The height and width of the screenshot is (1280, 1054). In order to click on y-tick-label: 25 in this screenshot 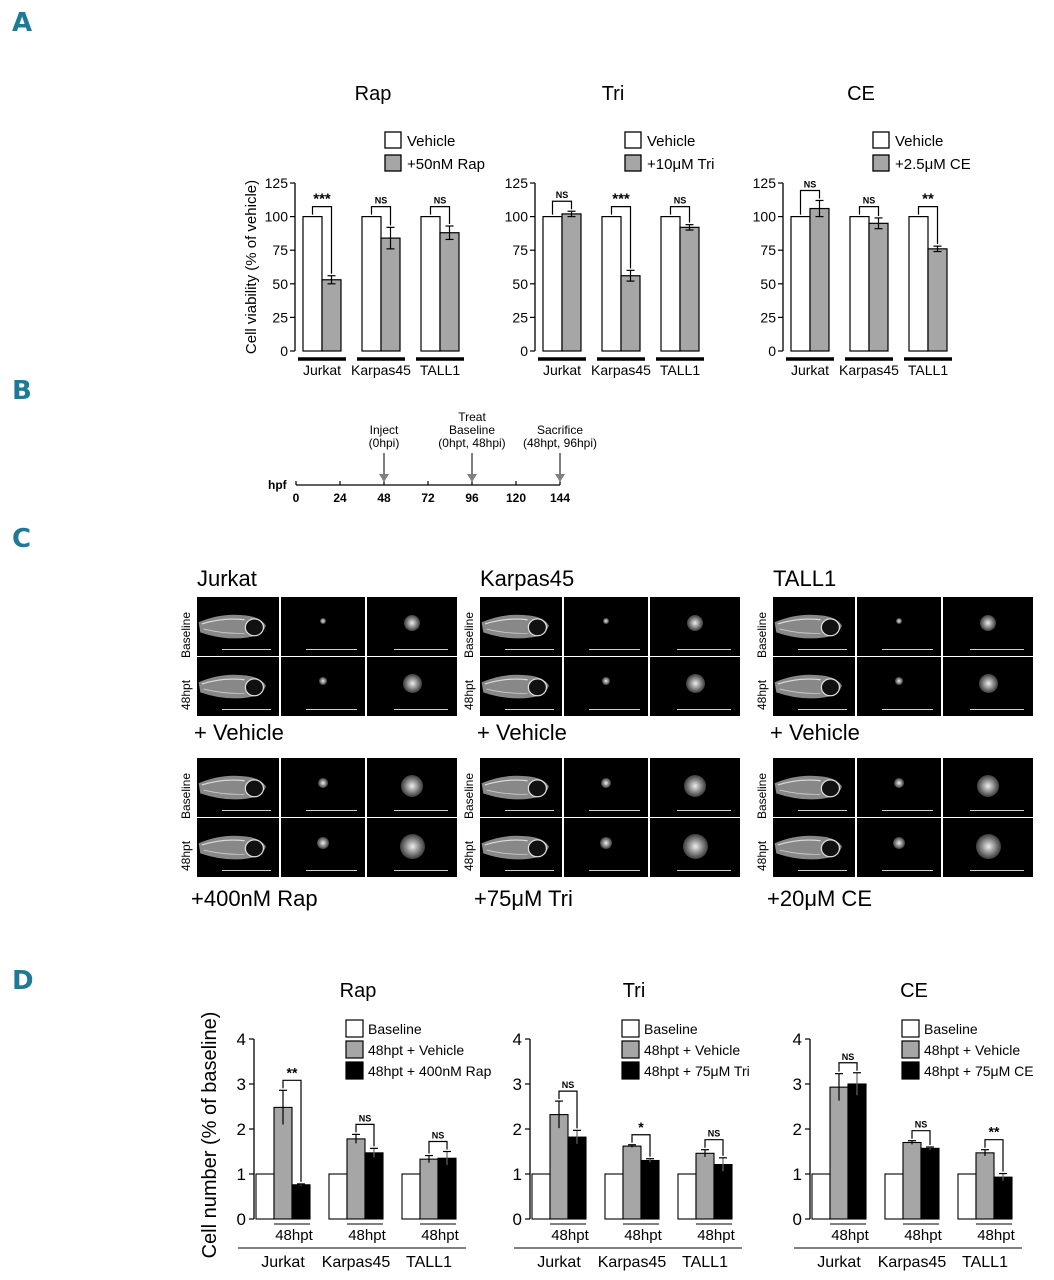, I will do `click(520, 317)`.